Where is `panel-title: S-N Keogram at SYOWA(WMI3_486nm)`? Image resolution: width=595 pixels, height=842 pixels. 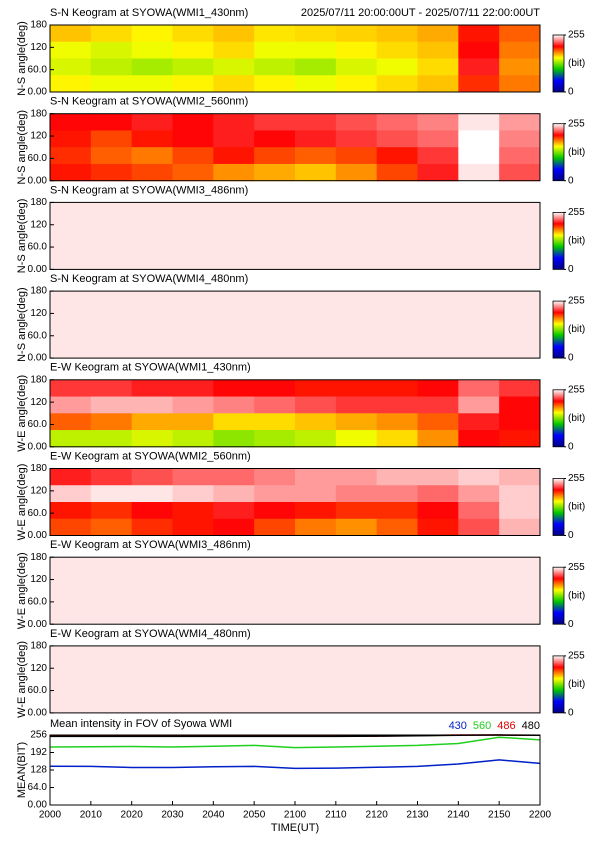 panel-title: S-N Keogram at SYOWA(WMI3_486nm) is located at coordinates (149, 190).